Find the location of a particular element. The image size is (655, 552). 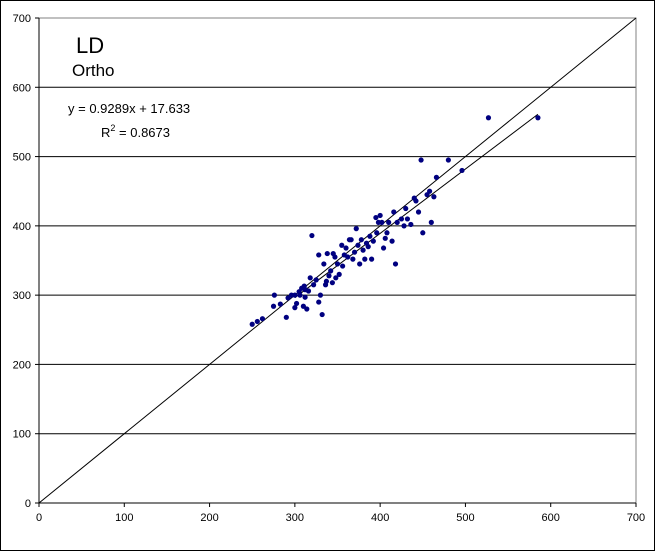

x-tick-label-700: 700 is located at coordinates (636, 518).